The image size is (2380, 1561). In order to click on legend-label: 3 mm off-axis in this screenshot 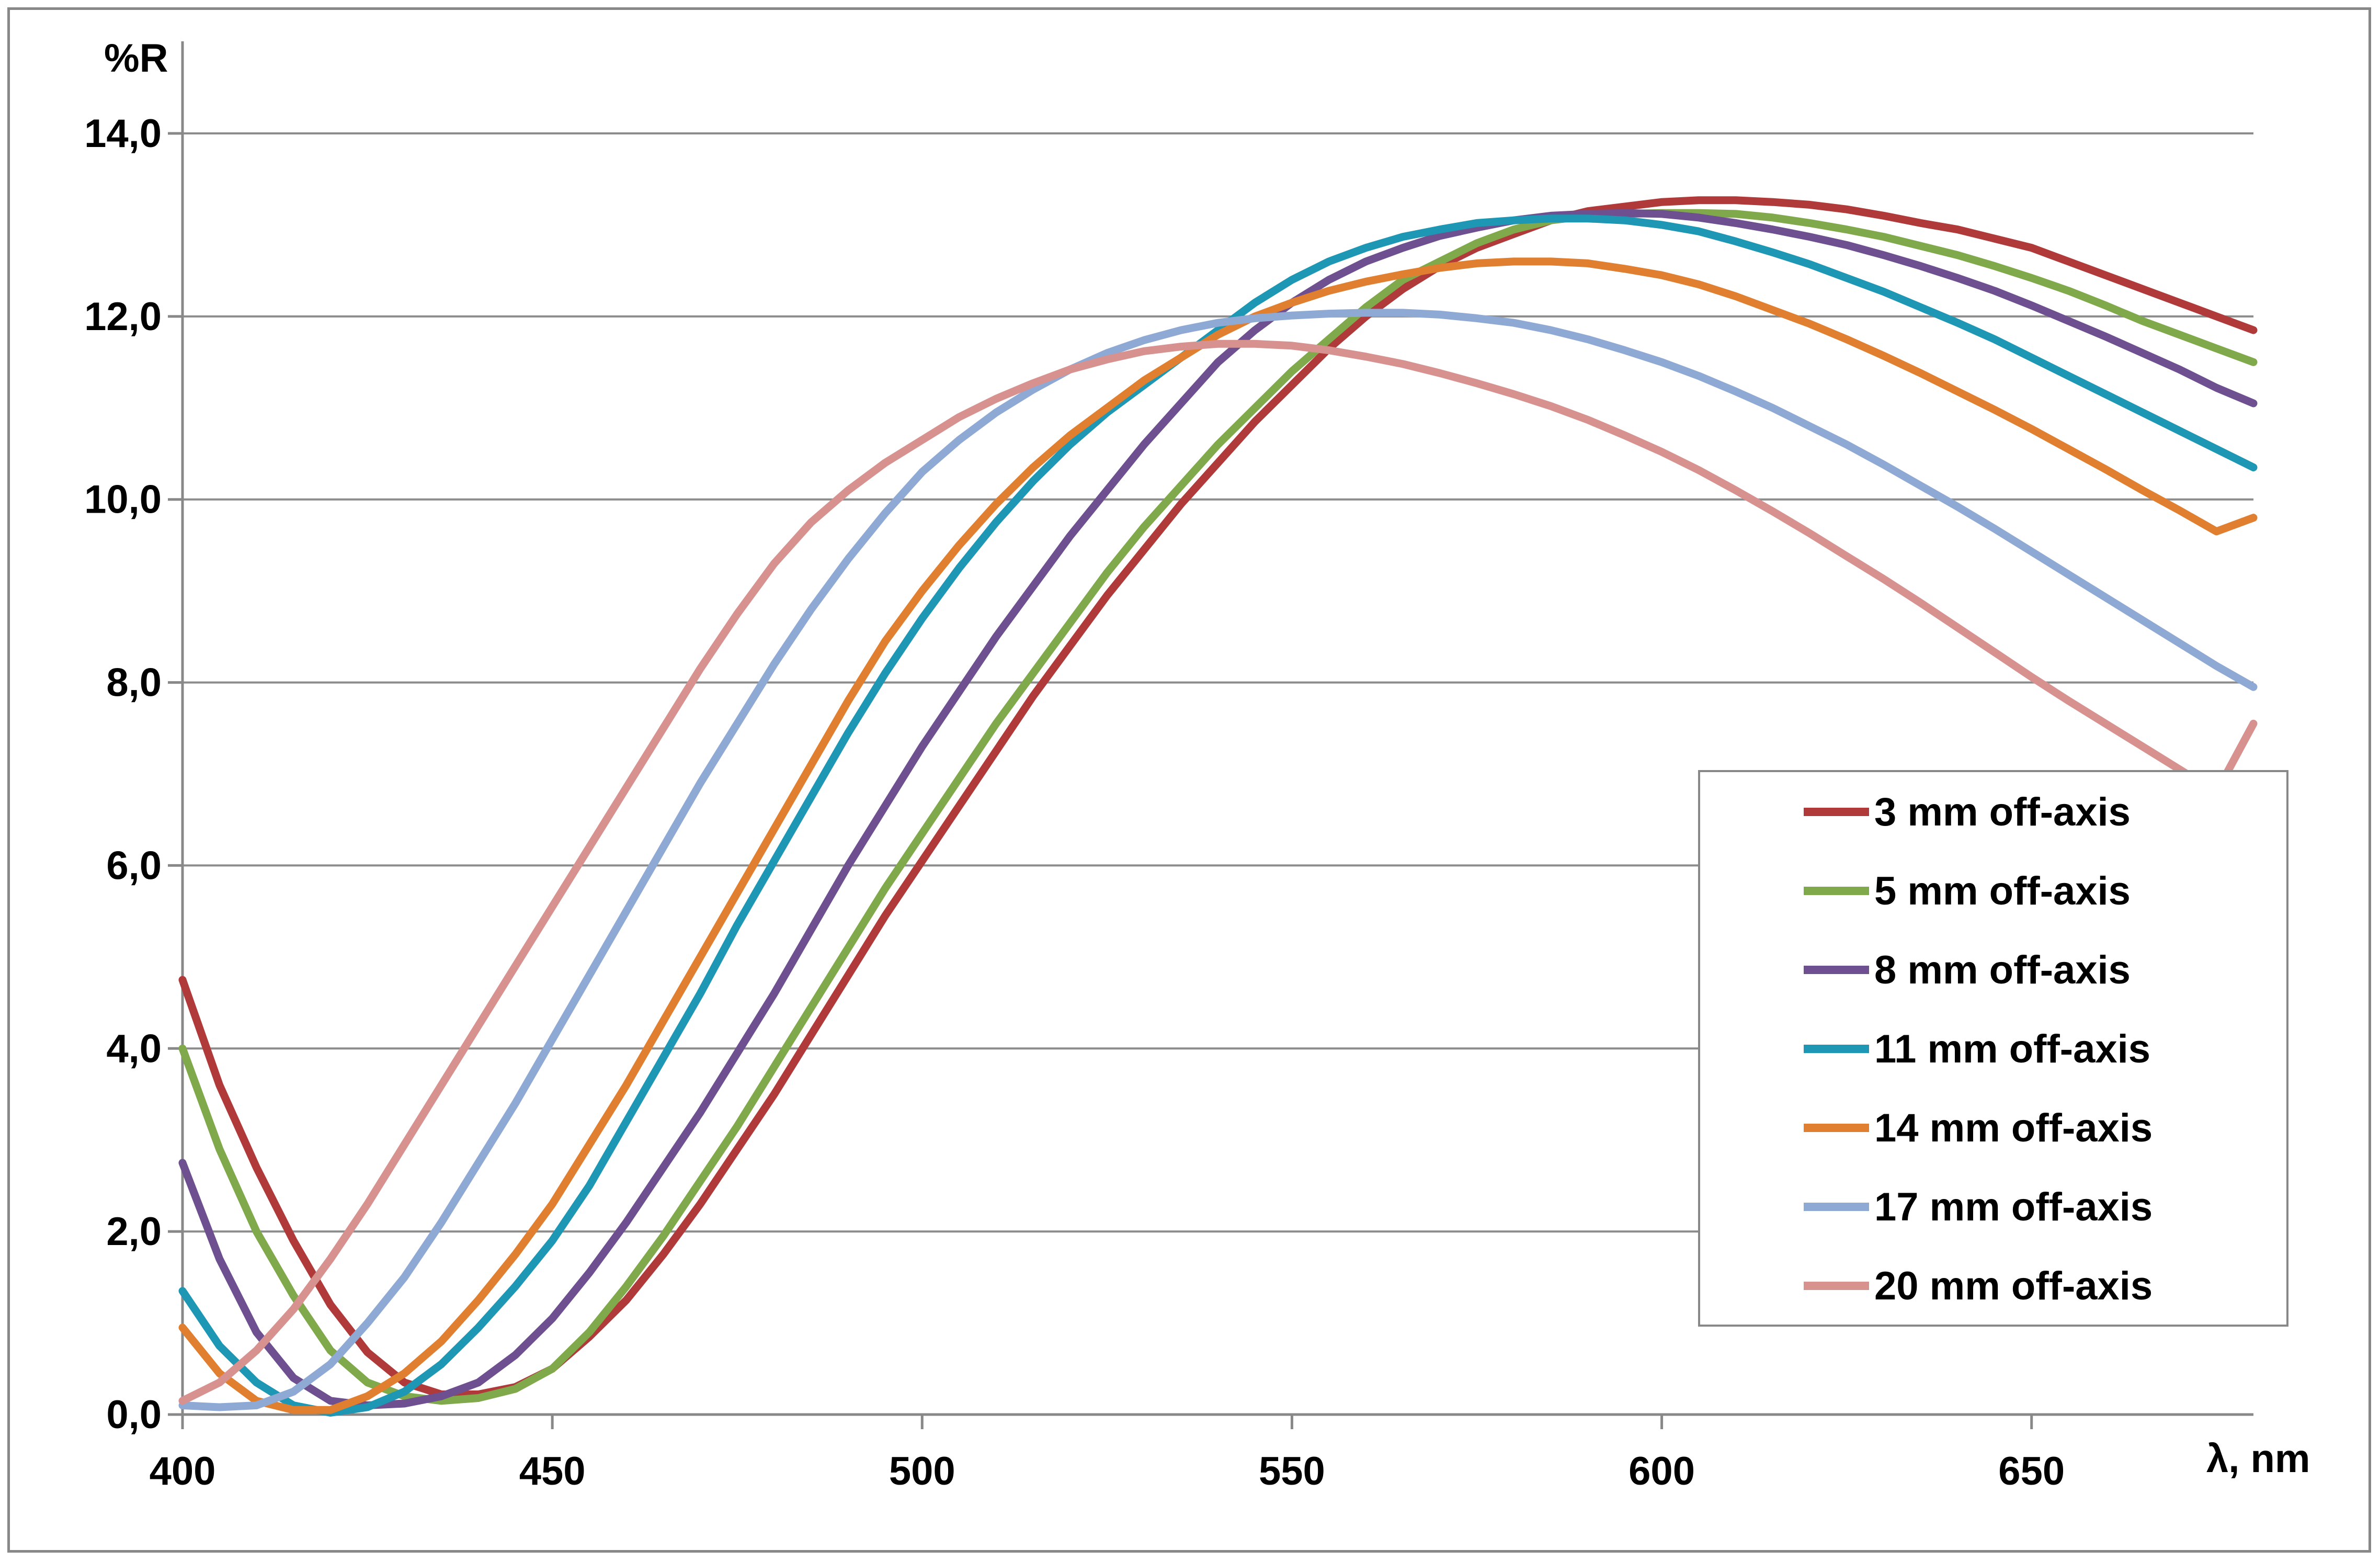, I will do `click(2002, 812)`.